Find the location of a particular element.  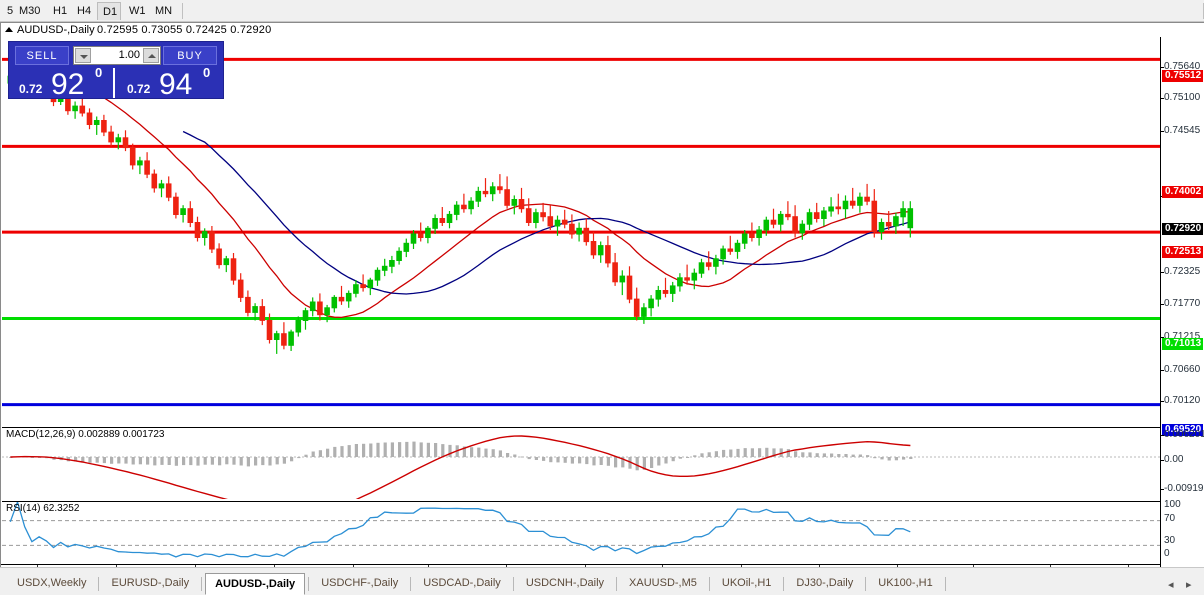

chart-tab-xauusd-m5: XAUUSD-,M5 is located at coordinates (663, 583).